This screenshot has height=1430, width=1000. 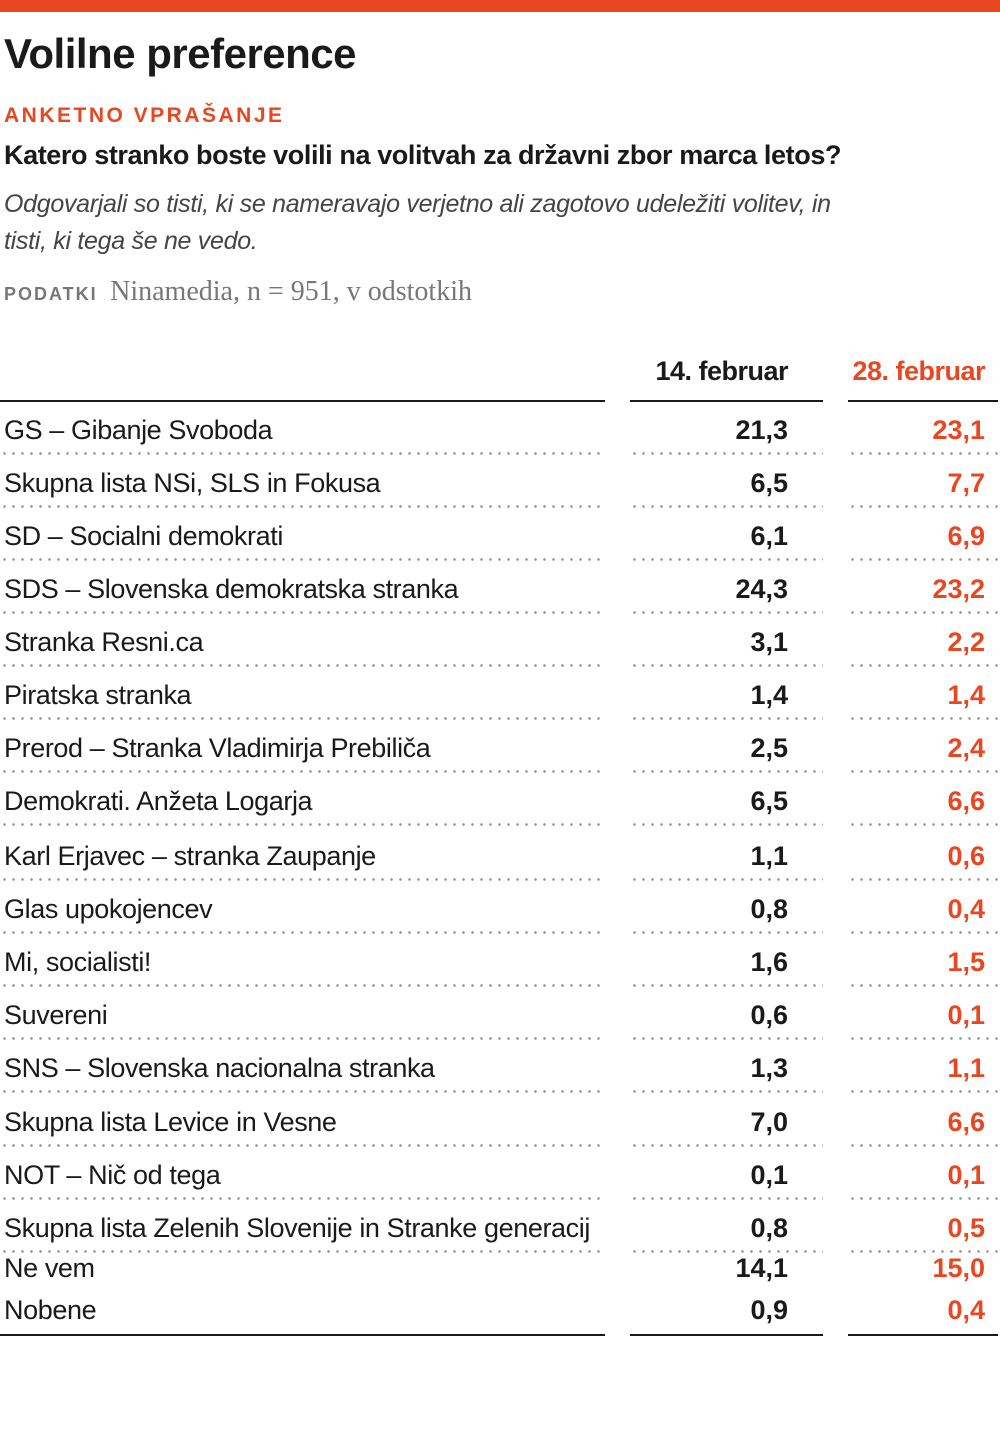 What do you see at coordinates (302, 401) in the screenshot?
I see `header-rule-party` at bounding box center [302, 401].